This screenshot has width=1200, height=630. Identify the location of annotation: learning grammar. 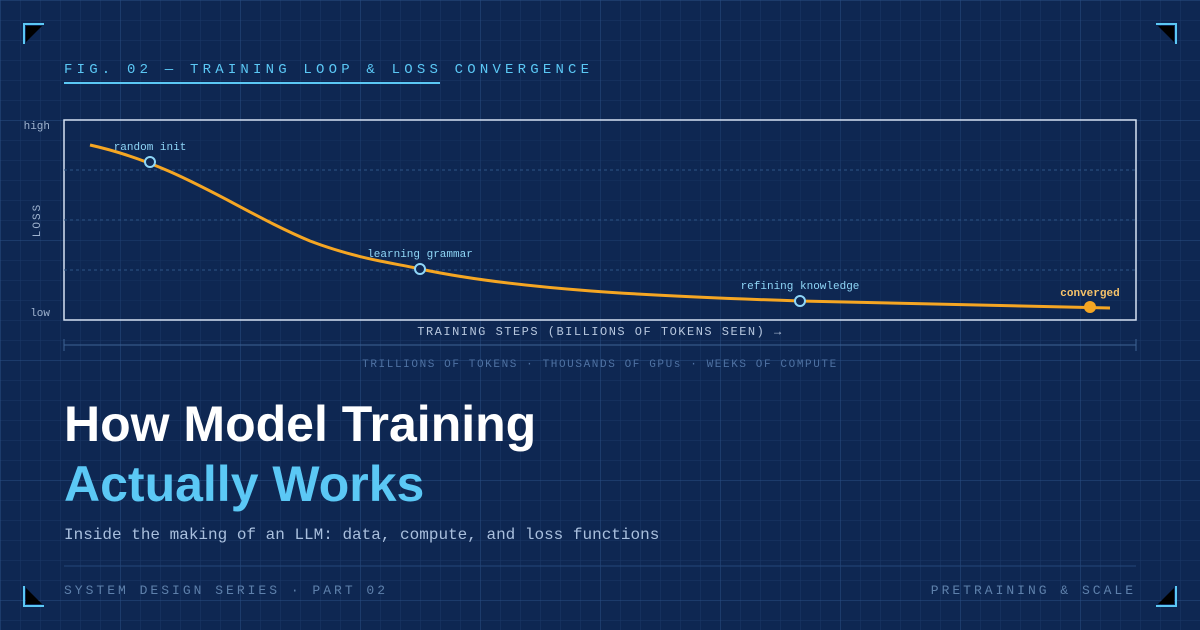
(420, 255).